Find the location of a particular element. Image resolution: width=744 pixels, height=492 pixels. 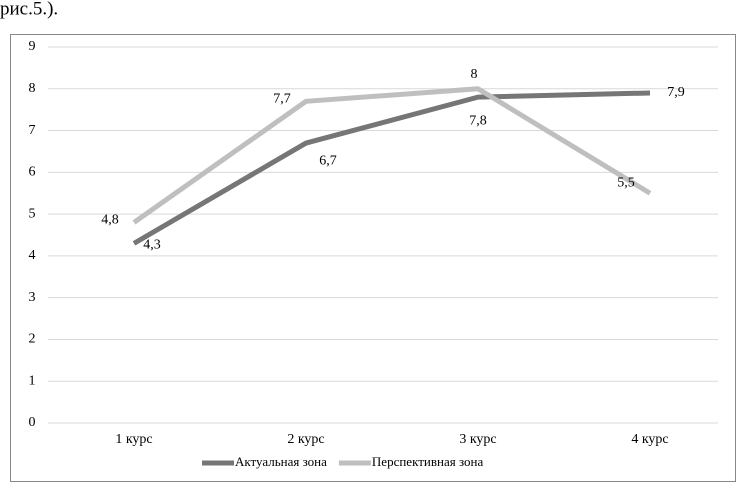

x-tick-label: 1 курс is located at coordinates (133, 439).